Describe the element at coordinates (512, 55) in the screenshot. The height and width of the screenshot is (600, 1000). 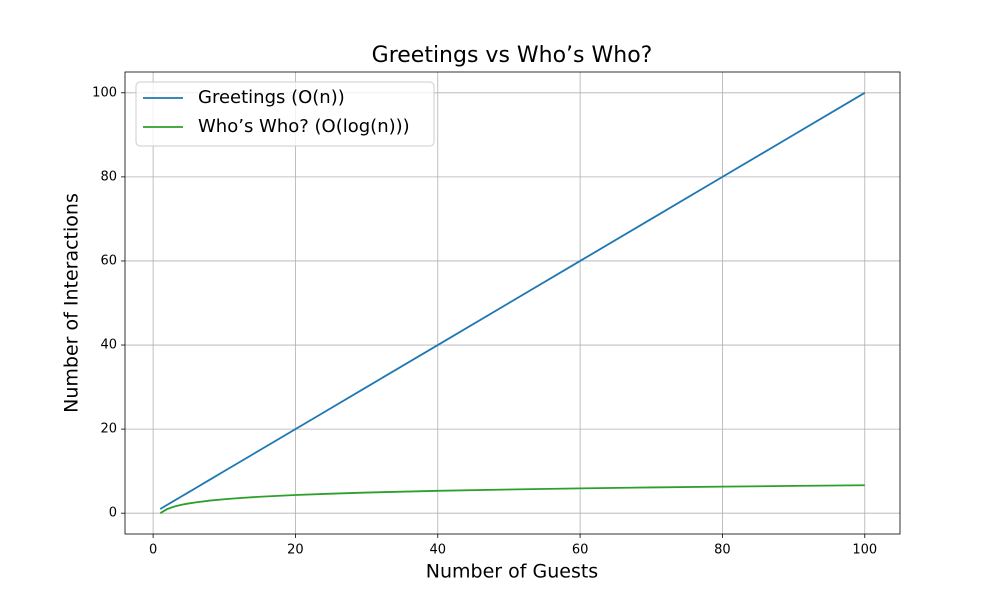
I see `chart-title: Greetings vs Who’s Who?` at that location.